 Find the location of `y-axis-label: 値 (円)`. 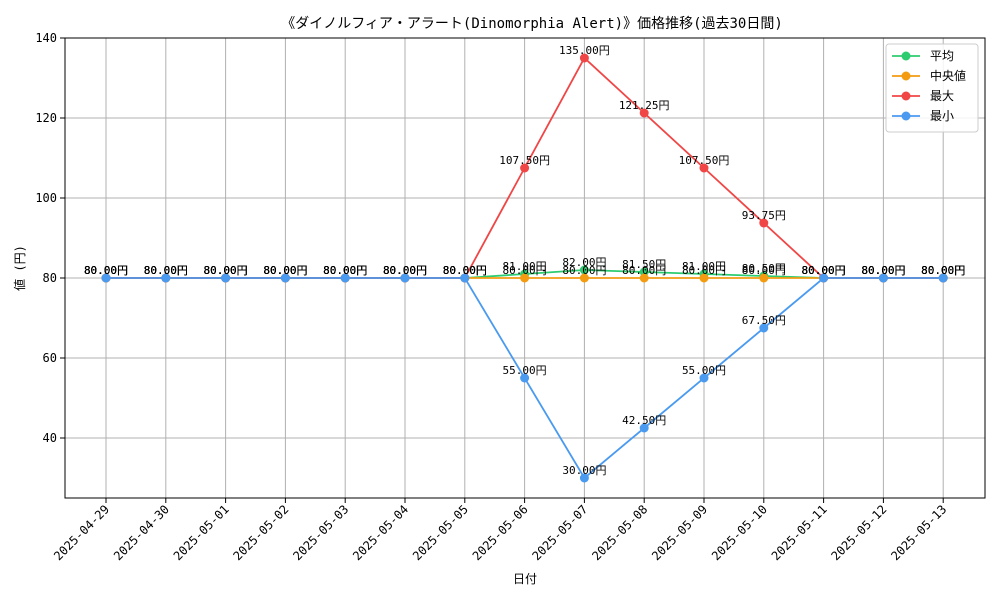

y-axis-label: 値 (円) is located at coordinates (19, 268).